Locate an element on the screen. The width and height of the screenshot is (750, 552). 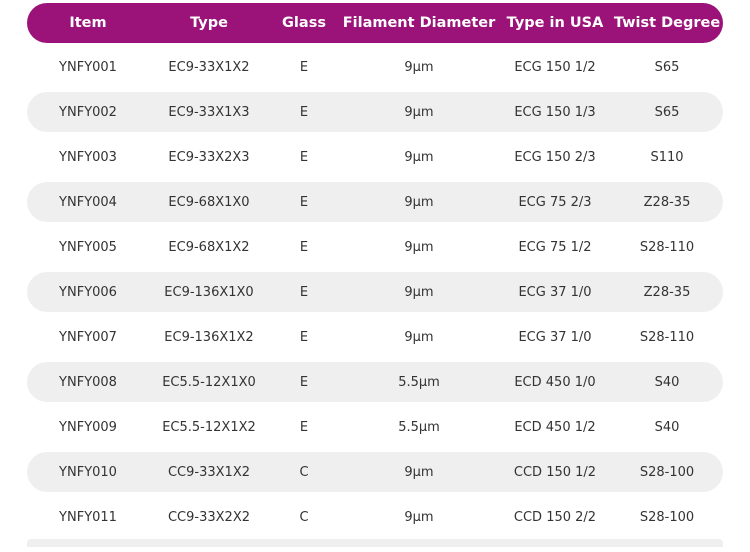
table-row: YNFY010 CC9-33X1X2 C 9μm CCD 150 1/2 S28-100 is located at coordinates (375, 472).